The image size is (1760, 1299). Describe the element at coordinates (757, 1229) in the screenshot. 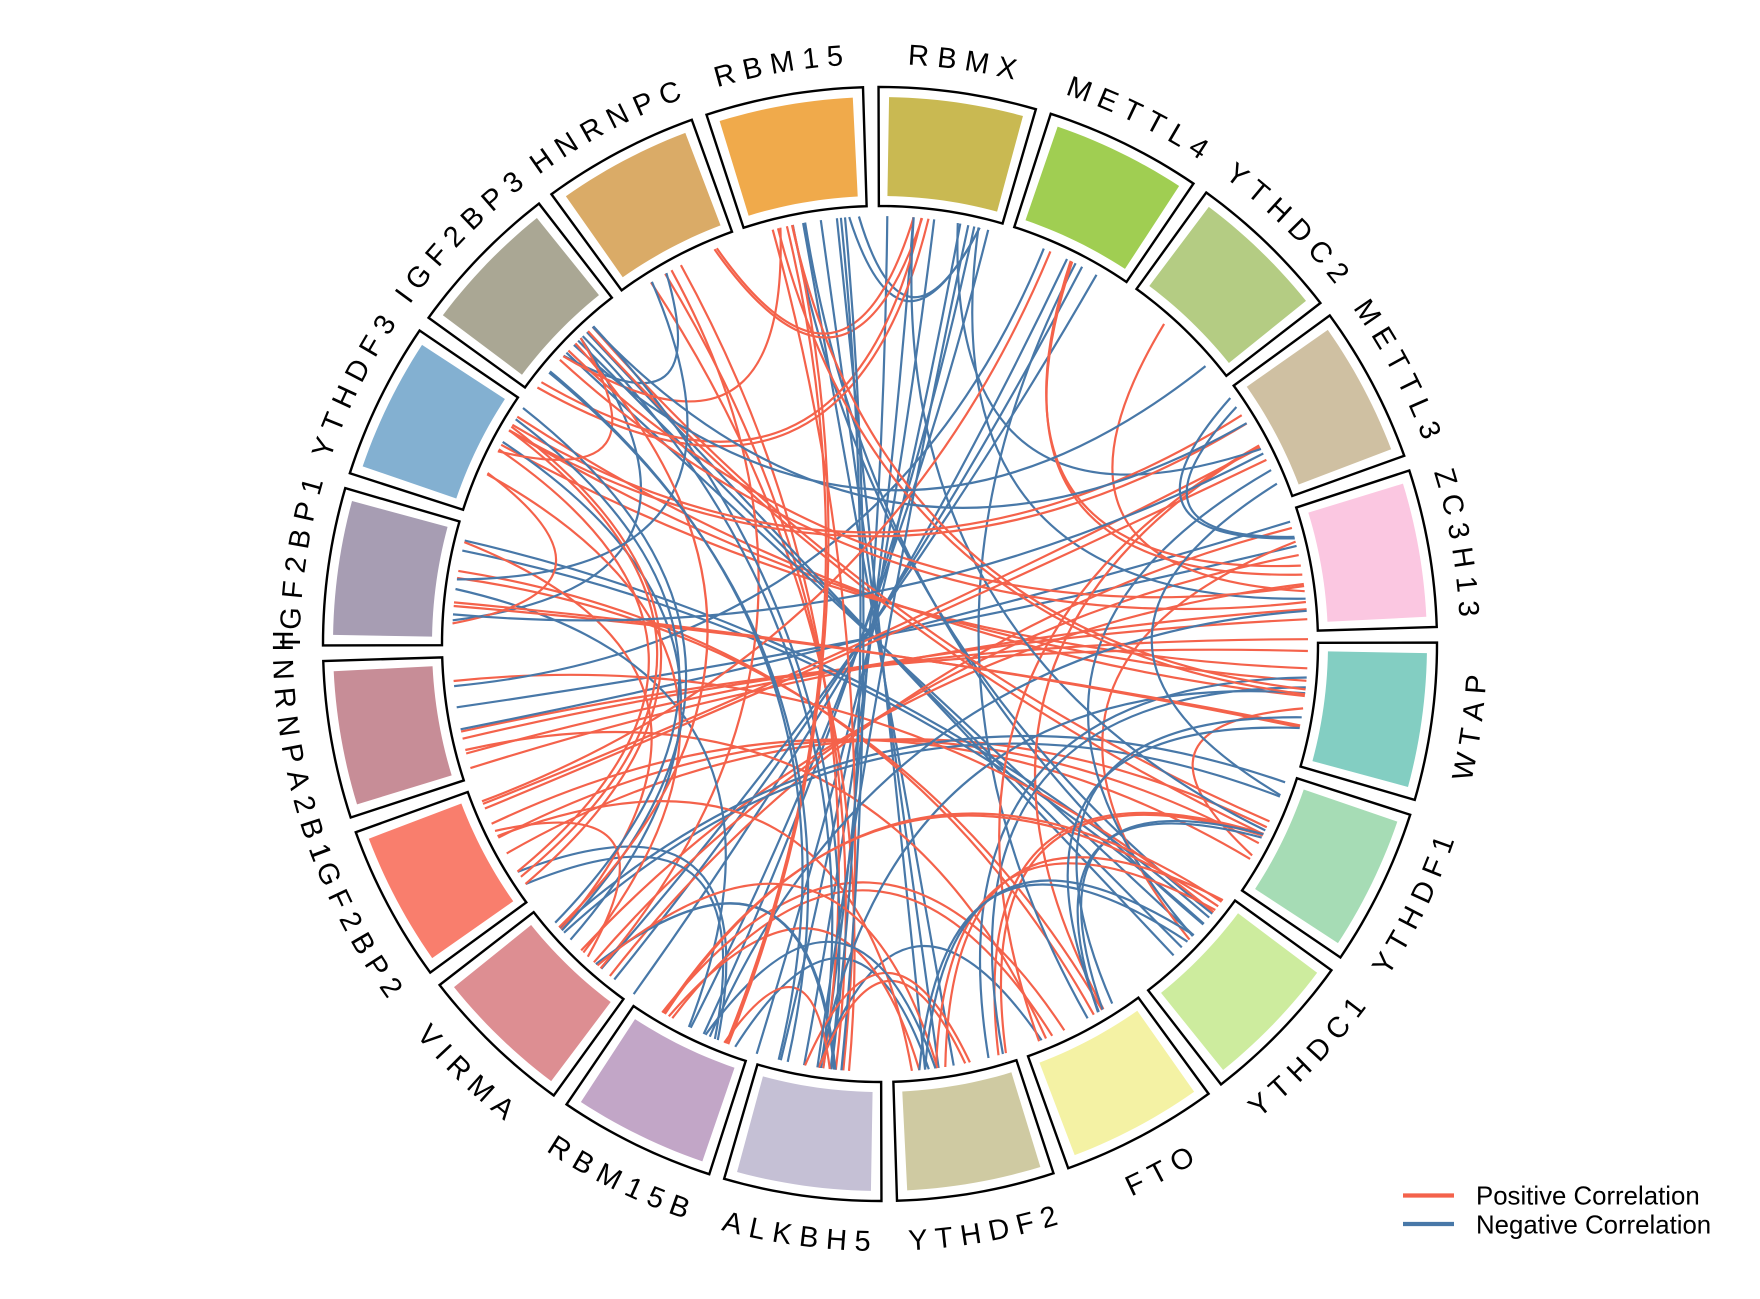

I see `svg-text: L` at that location.